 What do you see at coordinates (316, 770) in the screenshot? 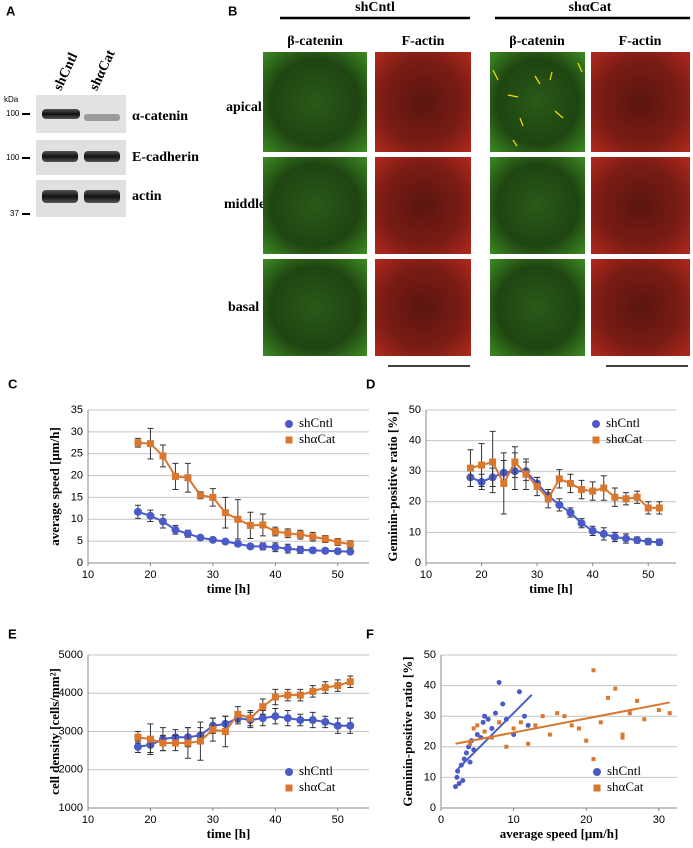
I see `legend-label: shCntl` at bounding box center [316, 770].